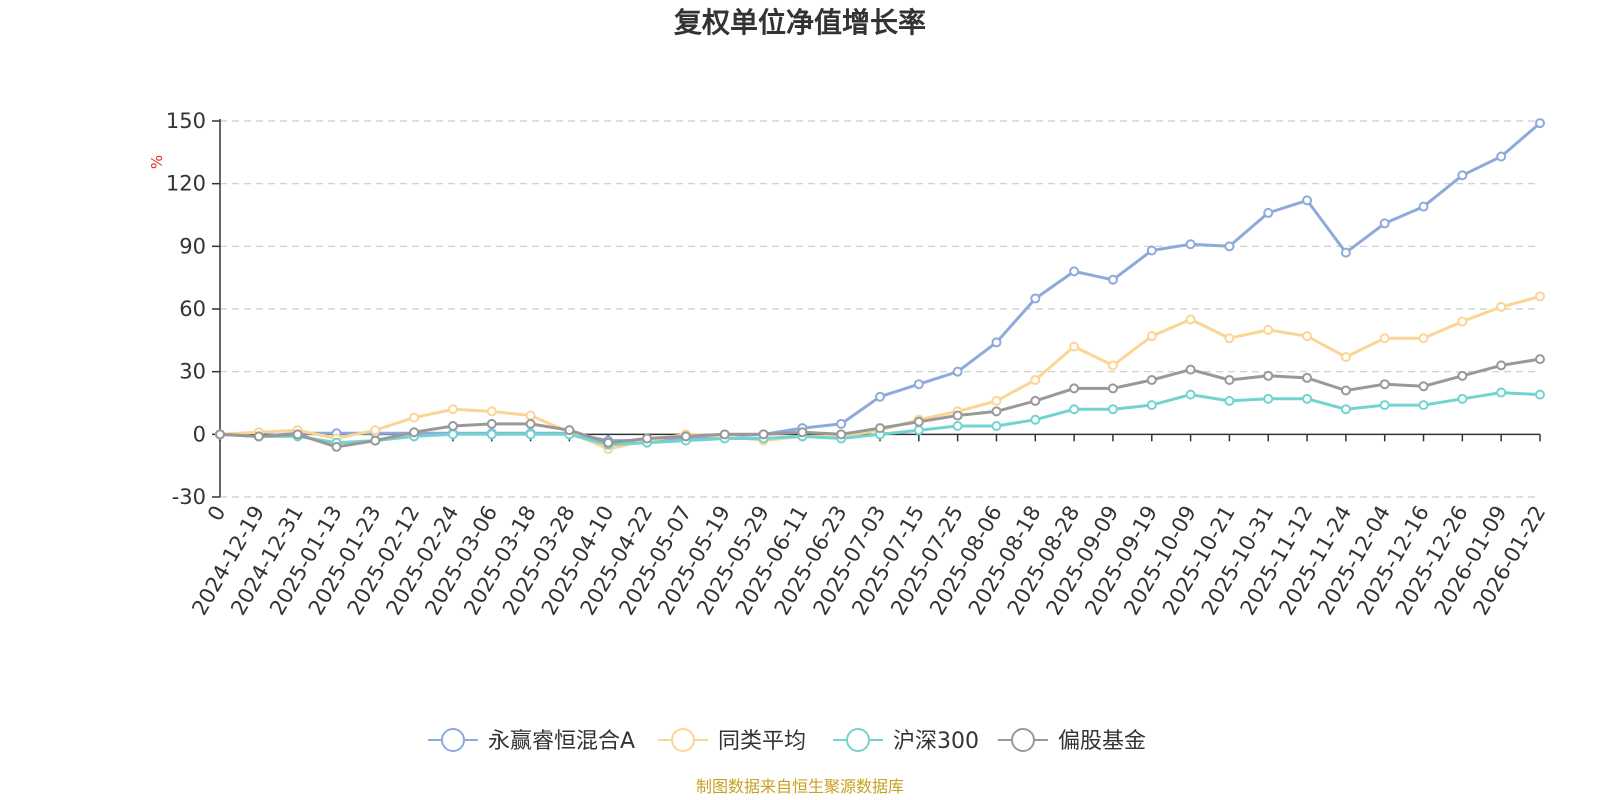 Image resolution: width=1600 pixels, height=800 pixels. What do you see at coordinates (800, 786) in the screenshot?
I see `source-note: 制图数据来自恒生聚源数据库` at bounding box center [800, 786].